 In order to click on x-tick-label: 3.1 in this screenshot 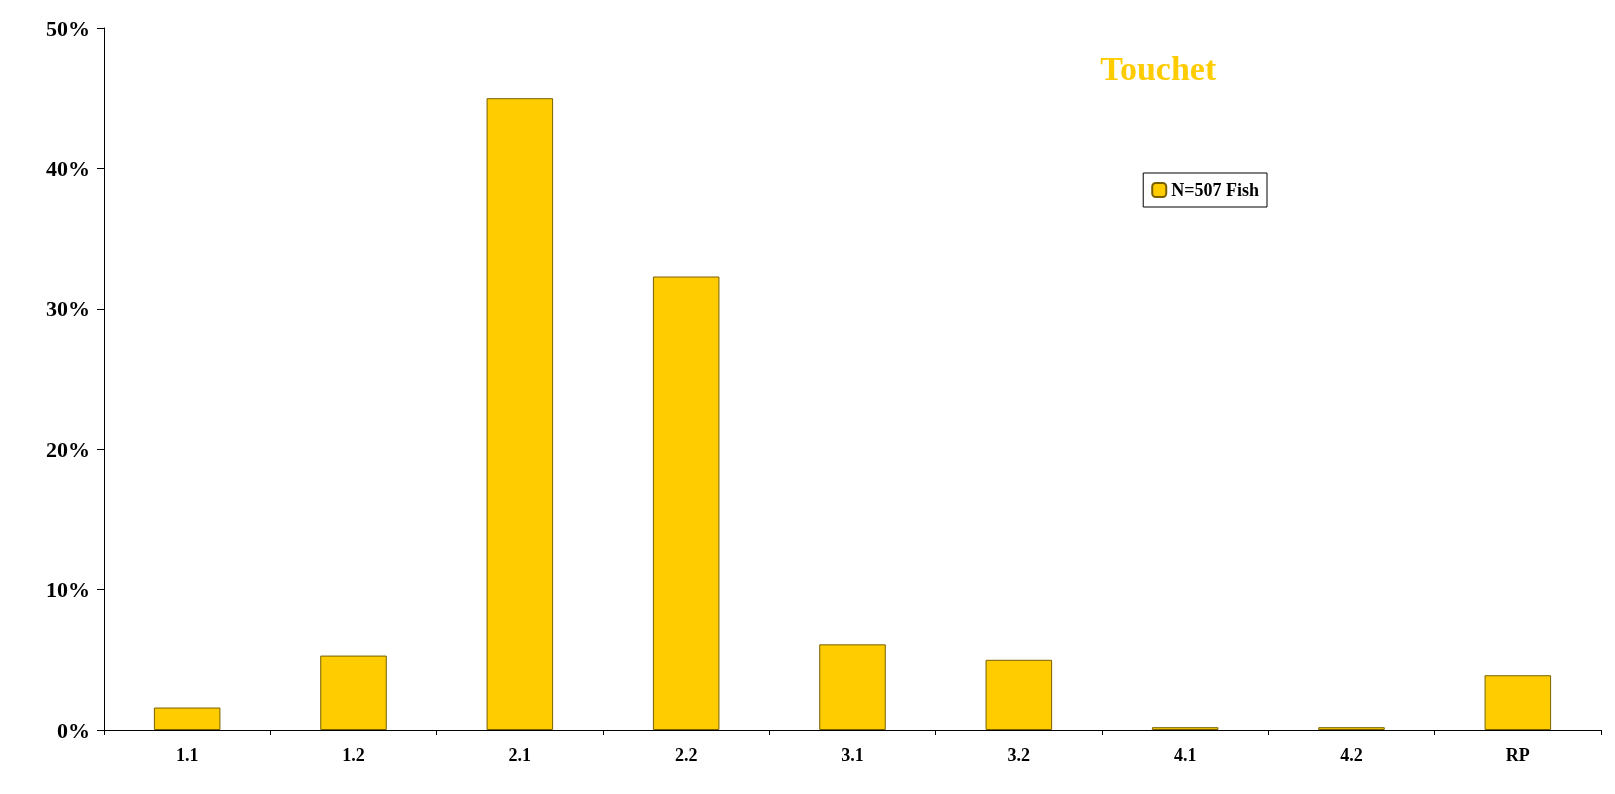, I will do `click(852, 755)`.